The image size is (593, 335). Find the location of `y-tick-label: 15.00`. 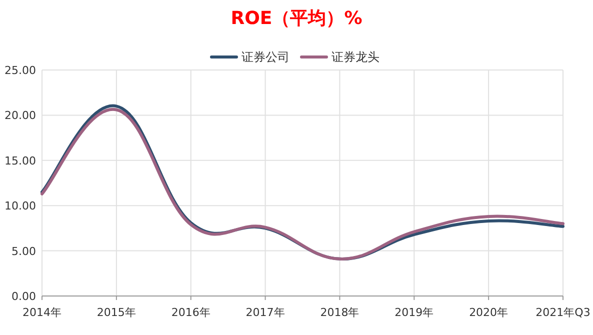

y-tick-label: 15.00 is located at coordinates (20, 161).